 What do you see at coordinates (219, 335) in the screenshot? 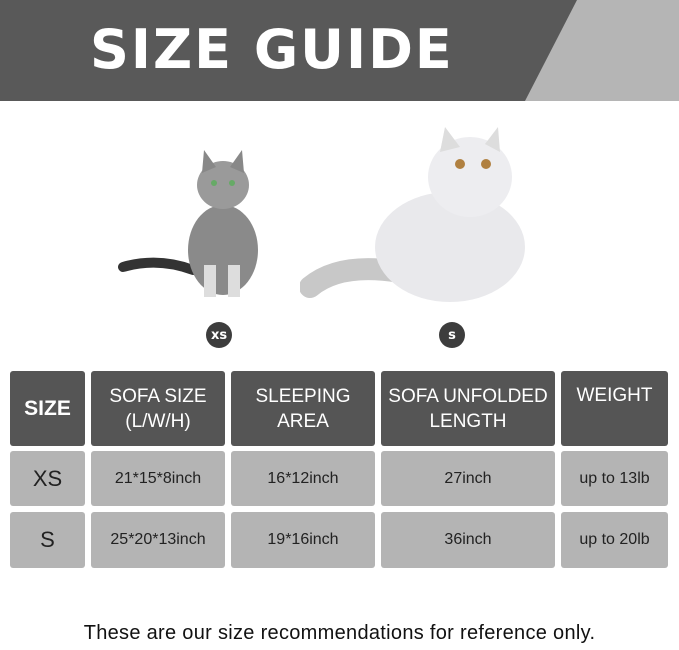
I see `size-badge-xs: xs` at bounding box center [219, 335].